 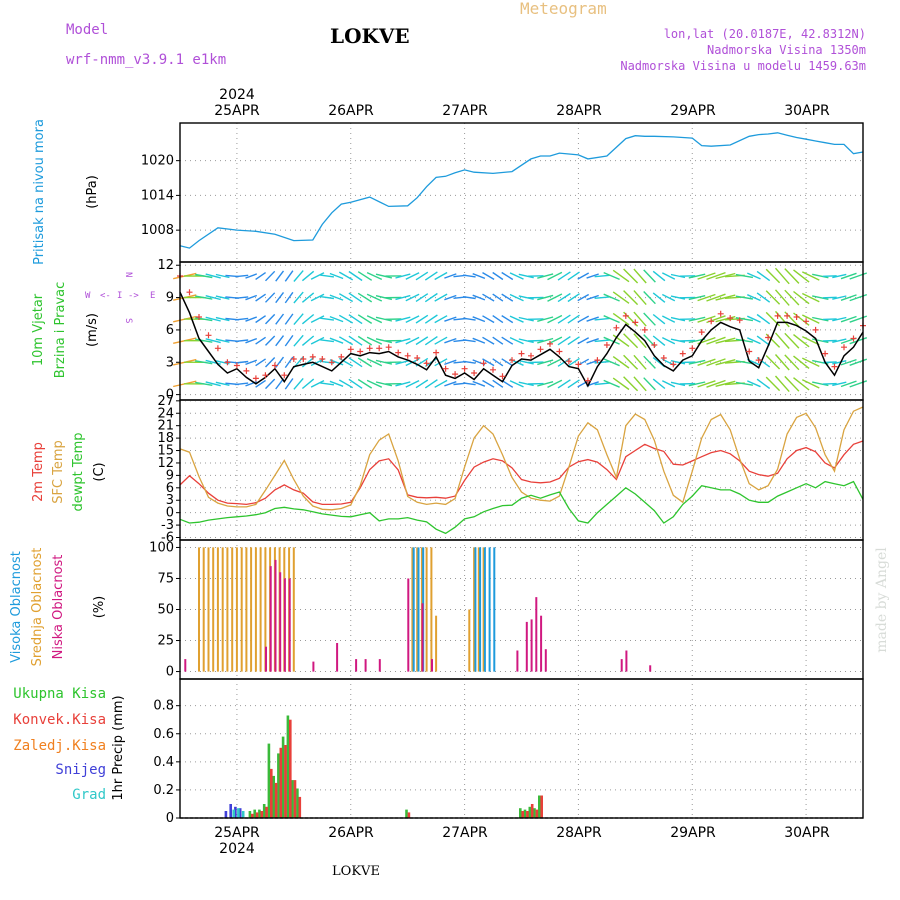 What do you see at coordinates (59, 720) in the screenshot?
I see `precip-legend-conv: Konvek.Kisa` at bounding box center [59, 720].